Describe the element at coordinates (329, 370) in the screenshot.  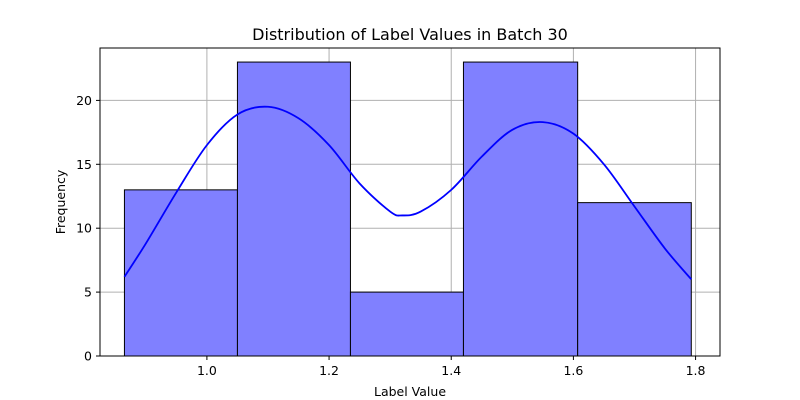
I see `x-tick-label: 1.2` at that location.